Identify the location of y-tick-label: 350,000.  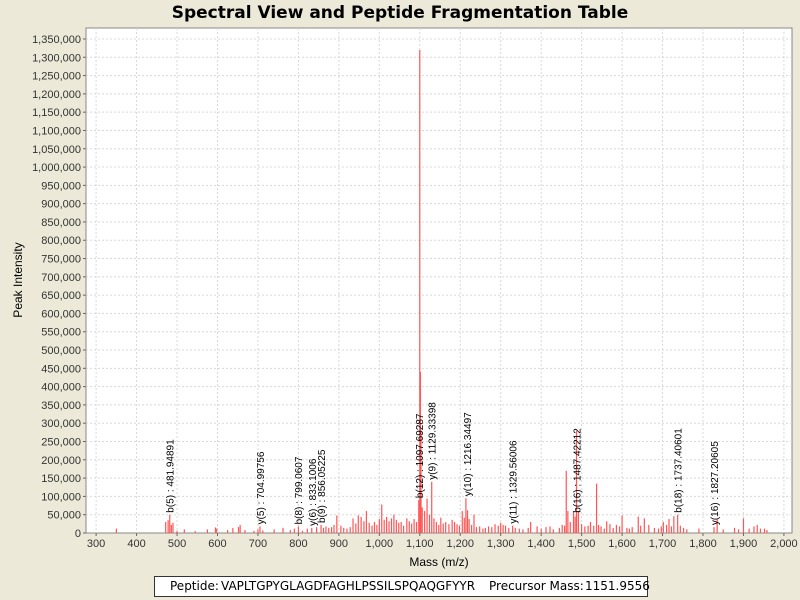
(61, 406).